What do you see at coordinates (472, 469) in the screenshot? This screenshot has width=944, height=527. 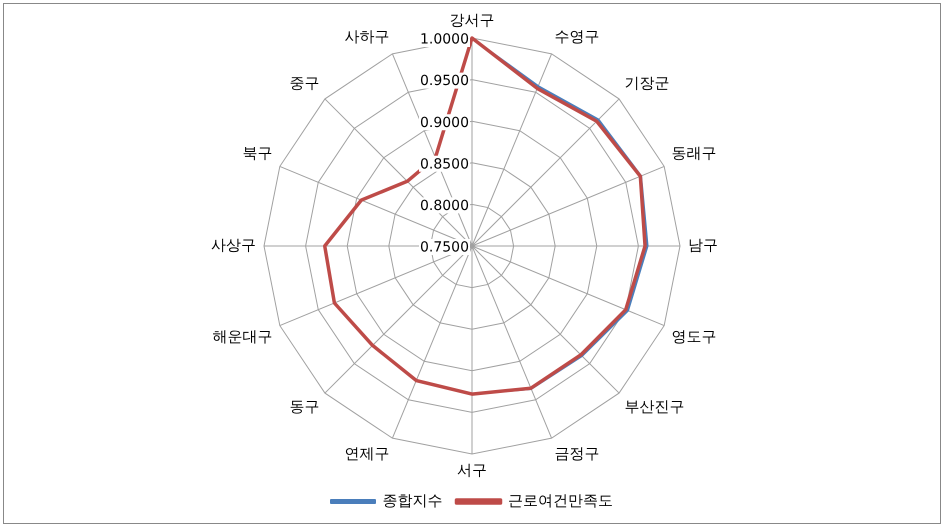 I see `spoke-label: 서구` at bounding box center [472, 469].